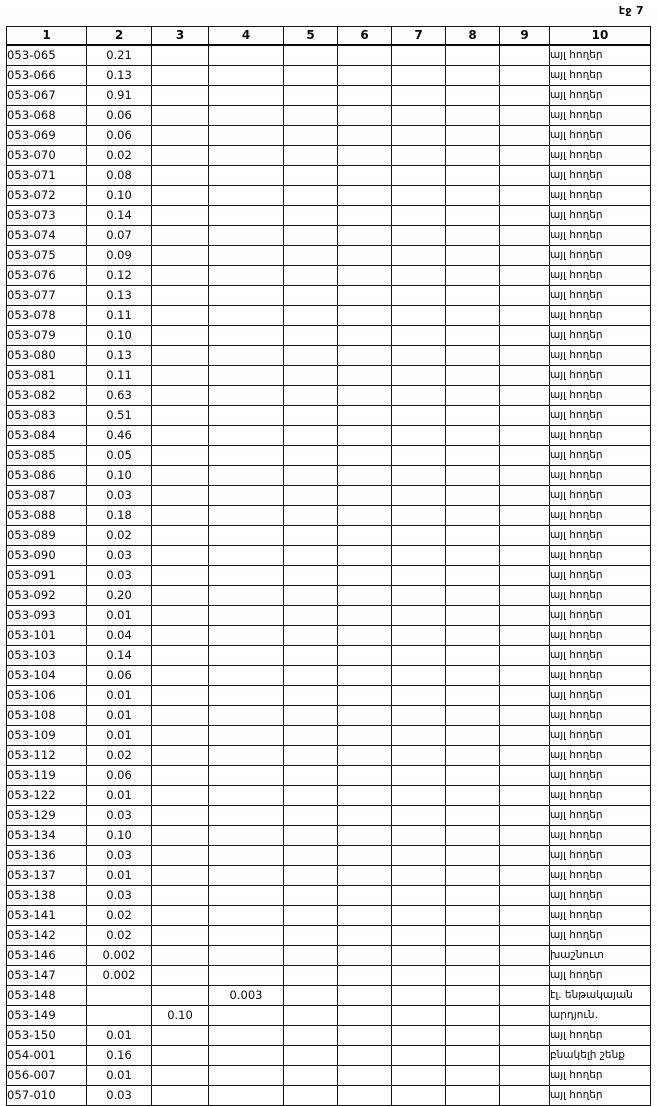 The width and height of the screenshot is (657, 1106). What do you see at coordinates (119, 415) in the screenshot?
I see `value-cell-2: 0.51` at bounding box center [119, 415].